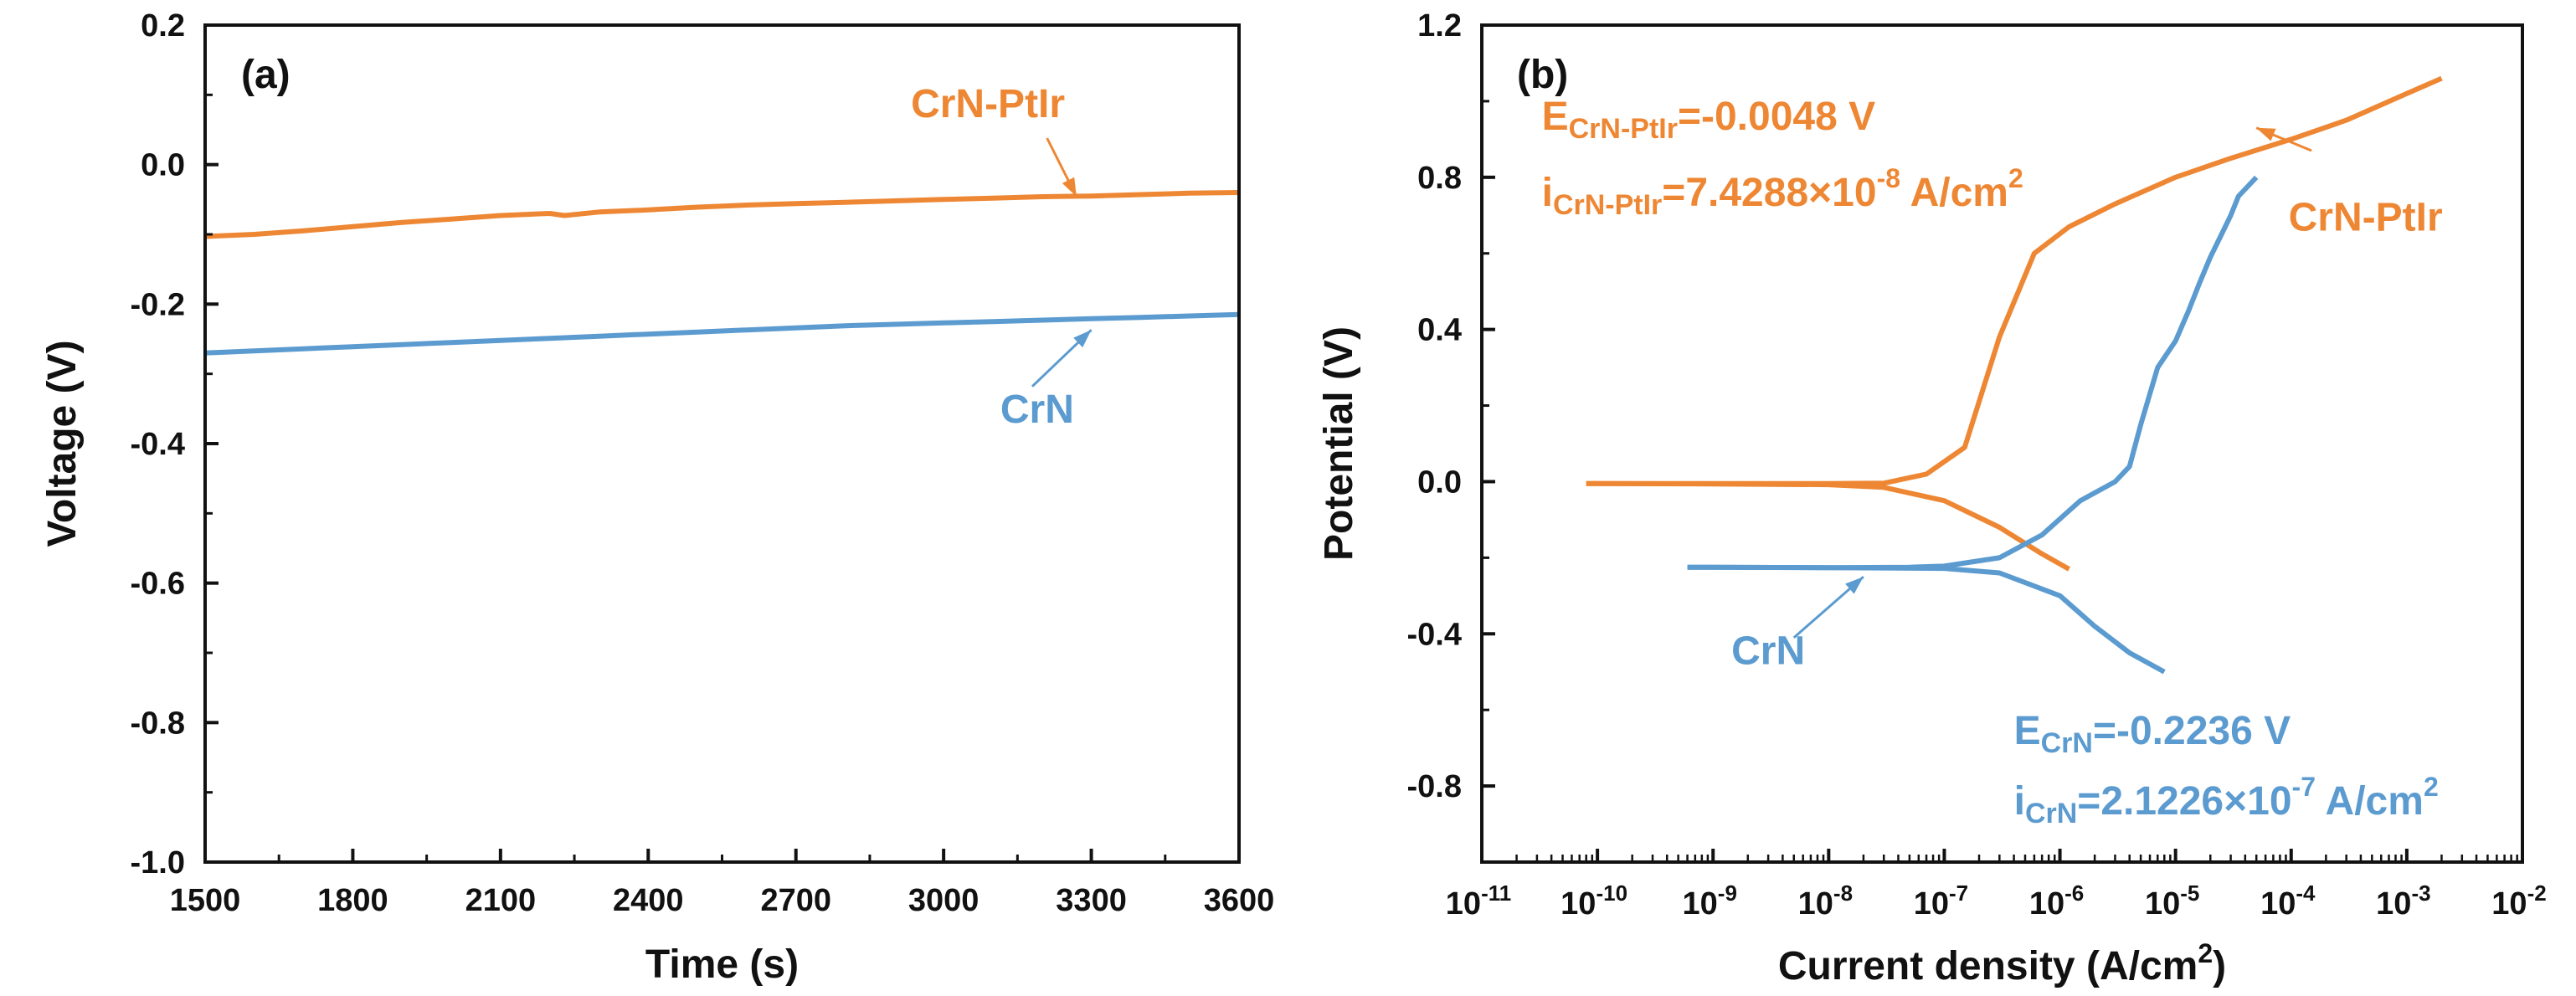  What do you see at coordinates (158, 584) in the screenshot?
I see `y-tick-label: -0.6` at bounding box center [158, 584].